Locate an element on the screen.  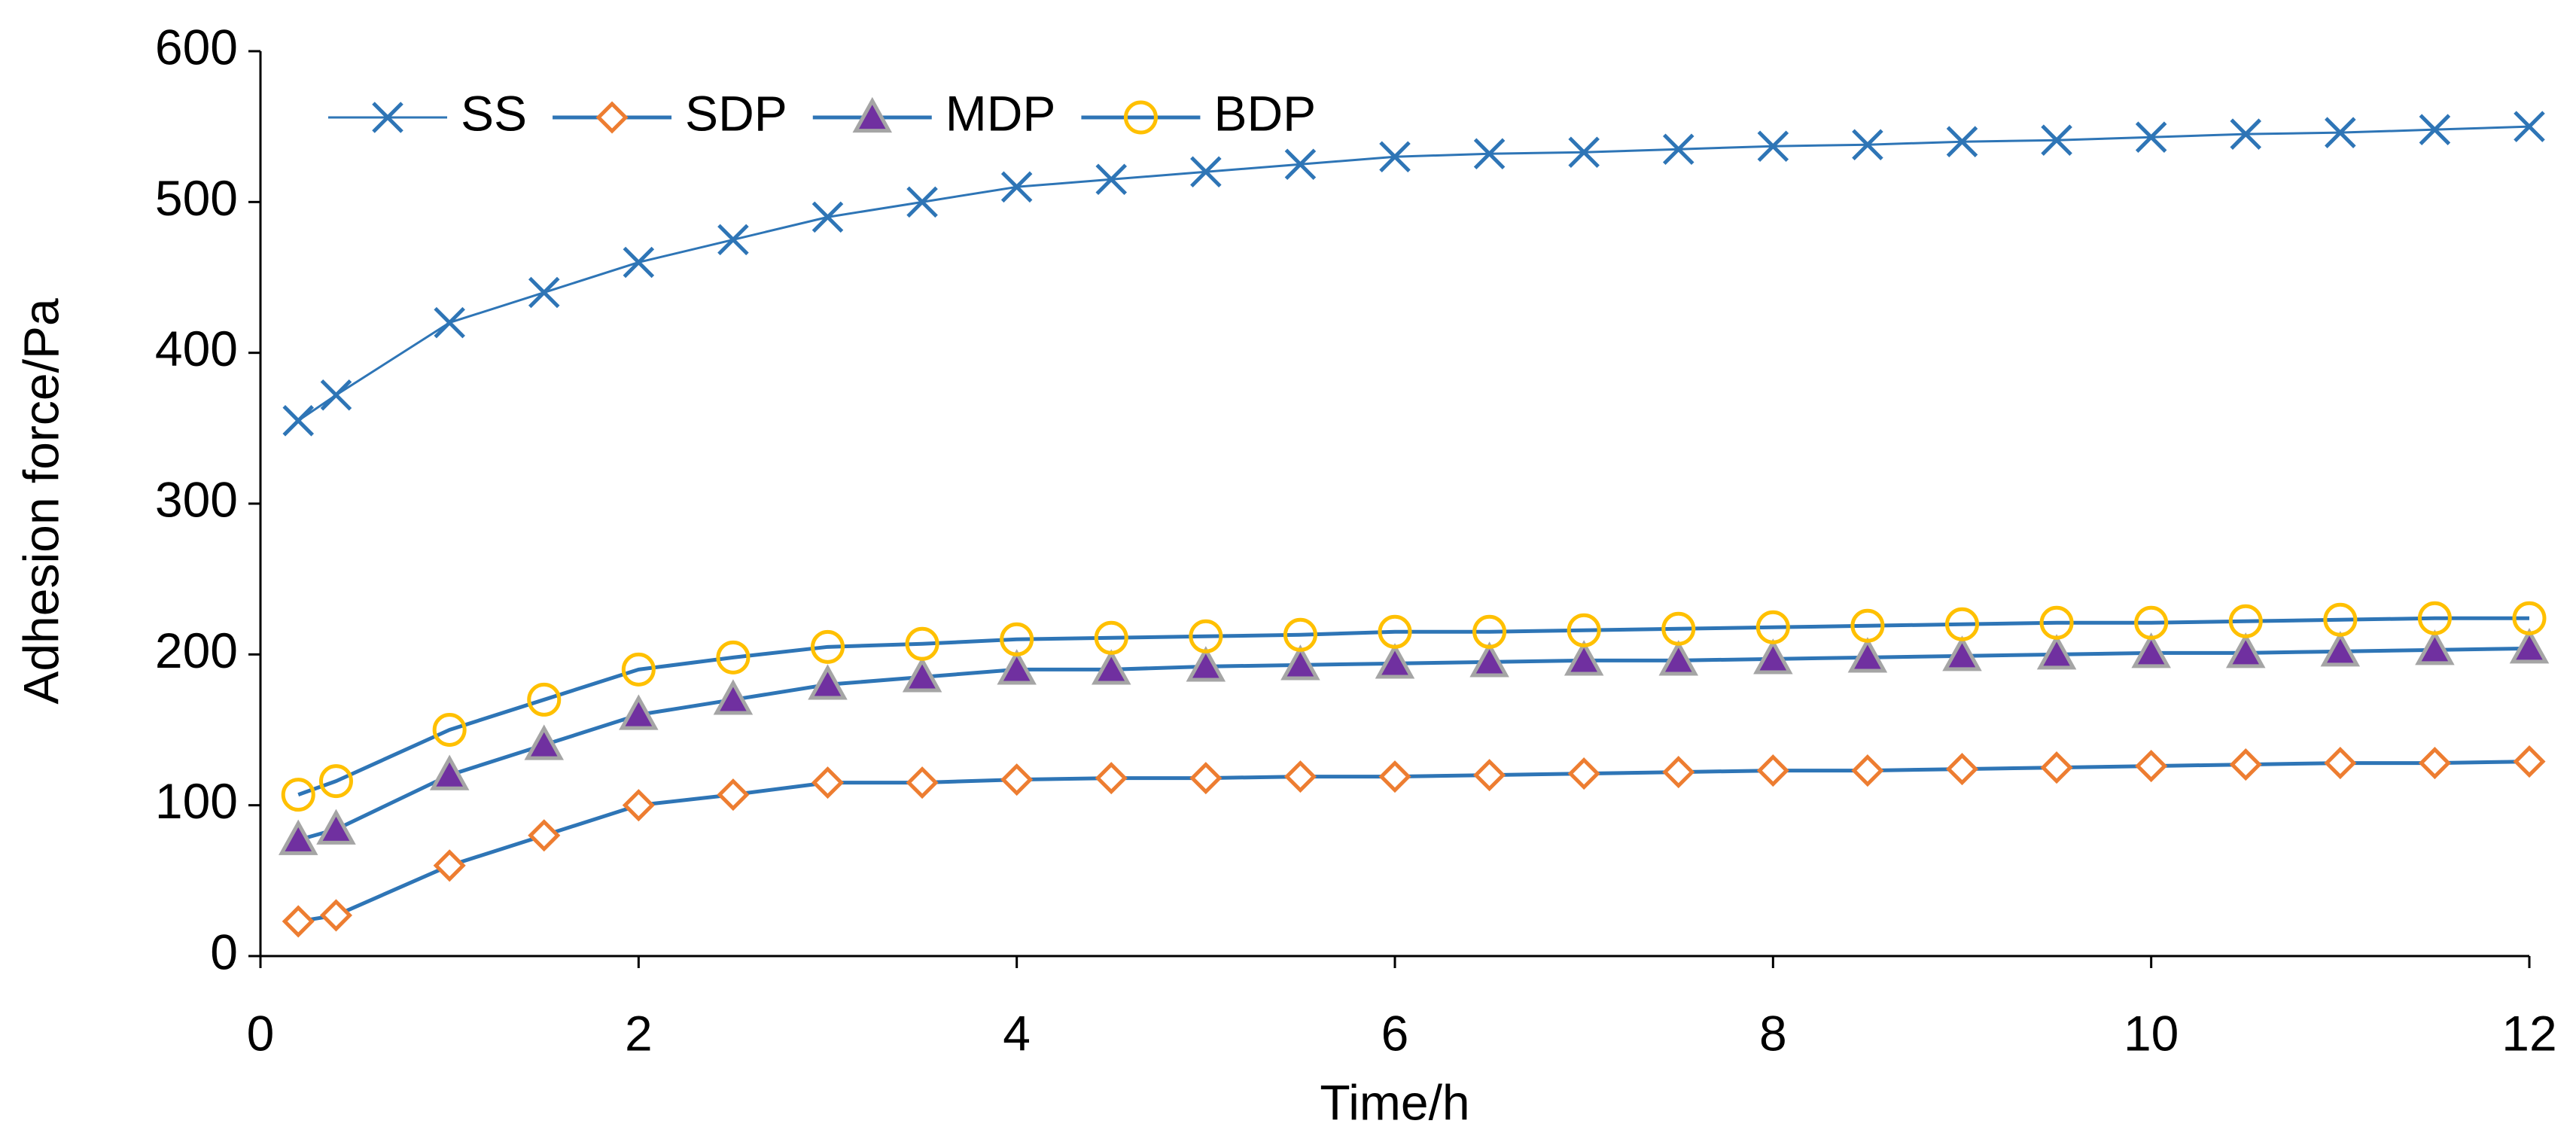
y-tick-label: 0 is located at coordinates (224, 952).